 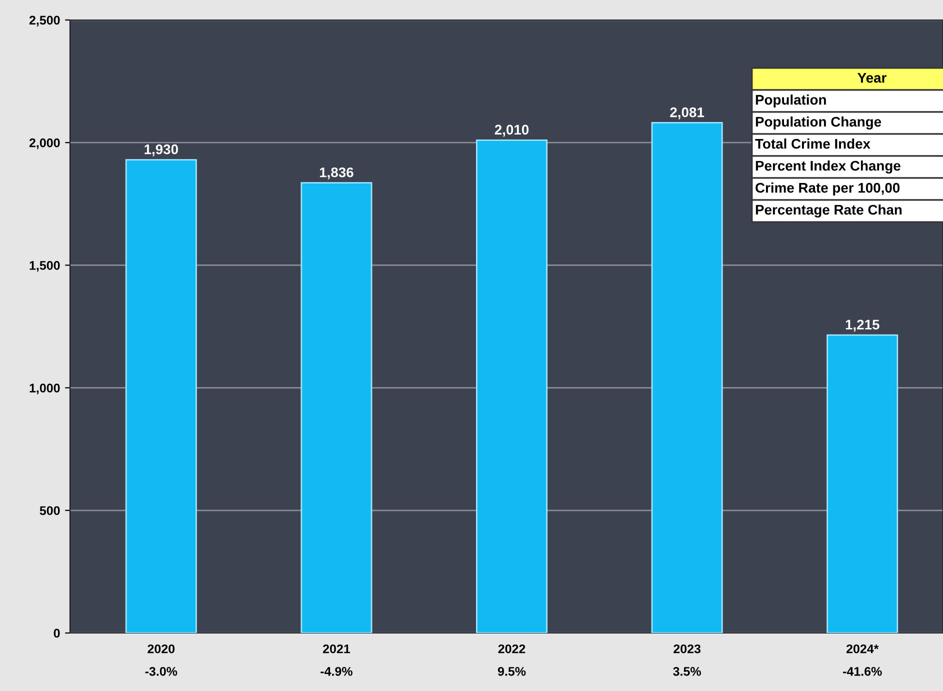 What do you see at coordinates (791, 101) in the screenshot?
I see `annotation: Population` at bounding box center [791, 101].